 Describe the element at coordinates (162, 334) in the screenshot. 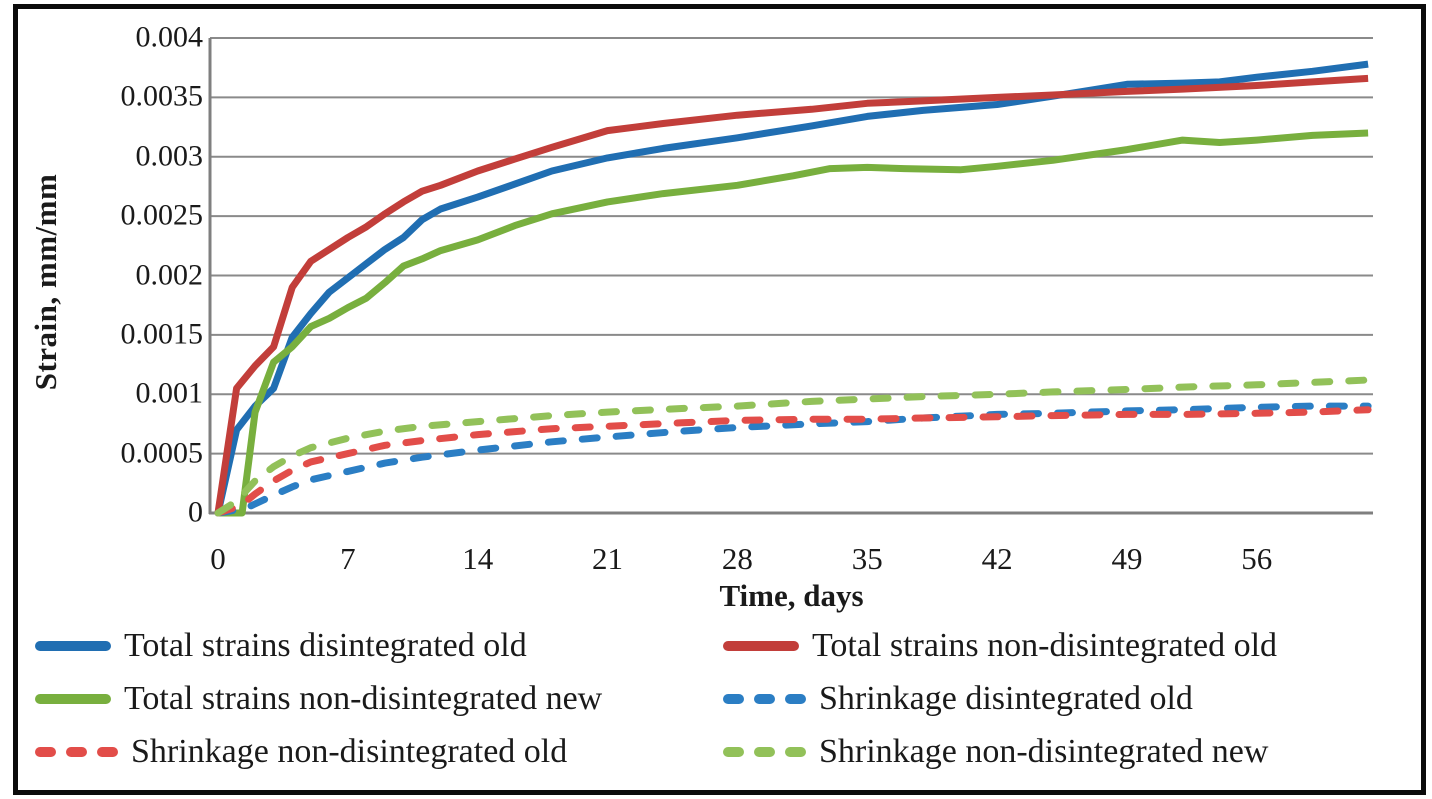

I see `y-tick-label: 0.0015` at that location.